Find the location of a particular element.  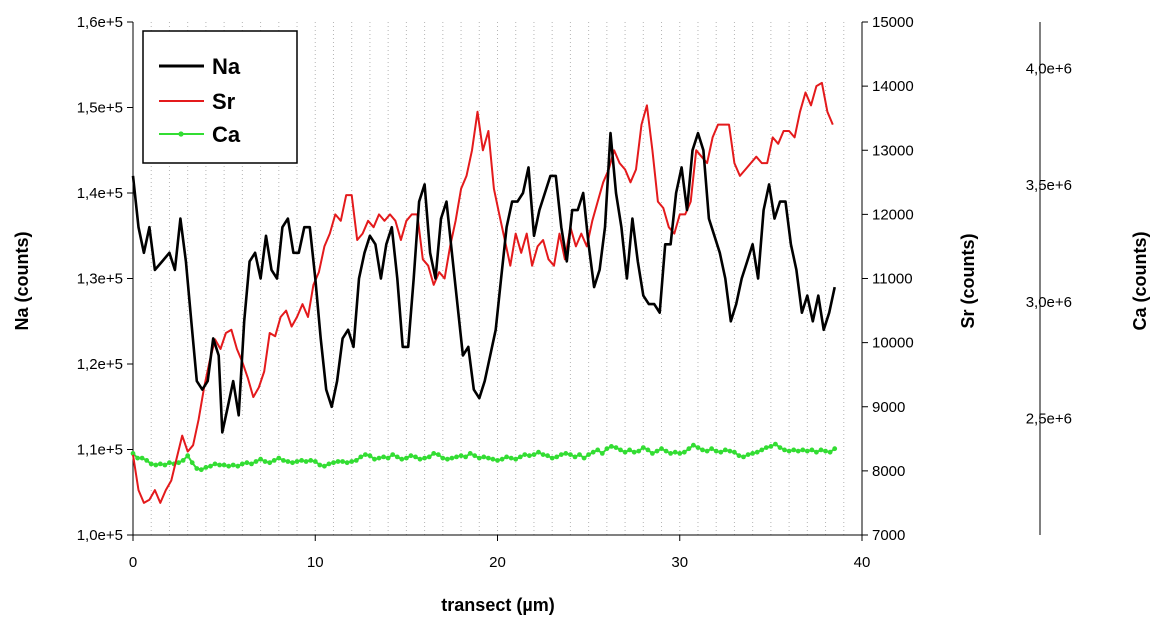

y-tick-label-far-right: 3,0e+6 is located at coordinates (1049, 302).